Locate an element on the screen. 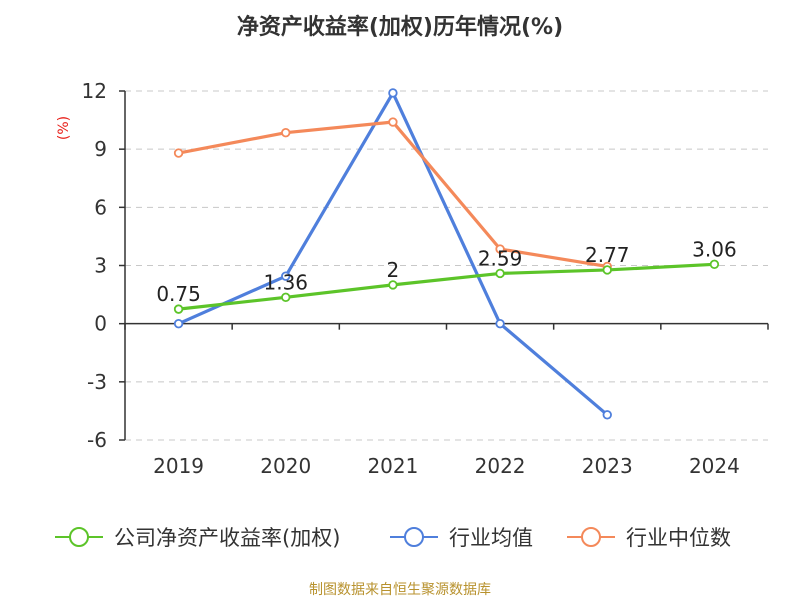  y-tick-label: -3 is located at coordinates (97, 382).